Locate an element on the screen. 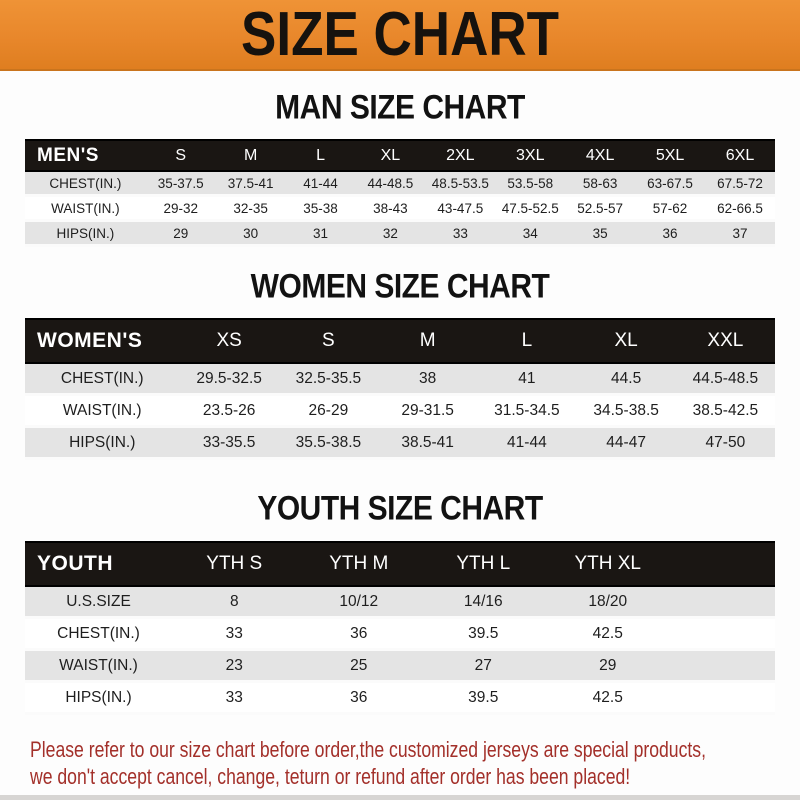 The image size is (800, 800). men-table-head: MEN'S S M L XL 2XL 3XL 4XL 5XL 6XL is located at coordinates (400, 155).